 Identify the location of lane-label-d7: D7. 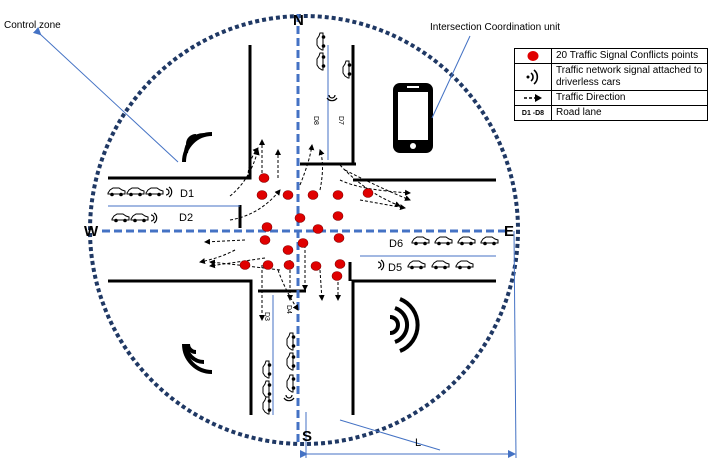
(340, 120).